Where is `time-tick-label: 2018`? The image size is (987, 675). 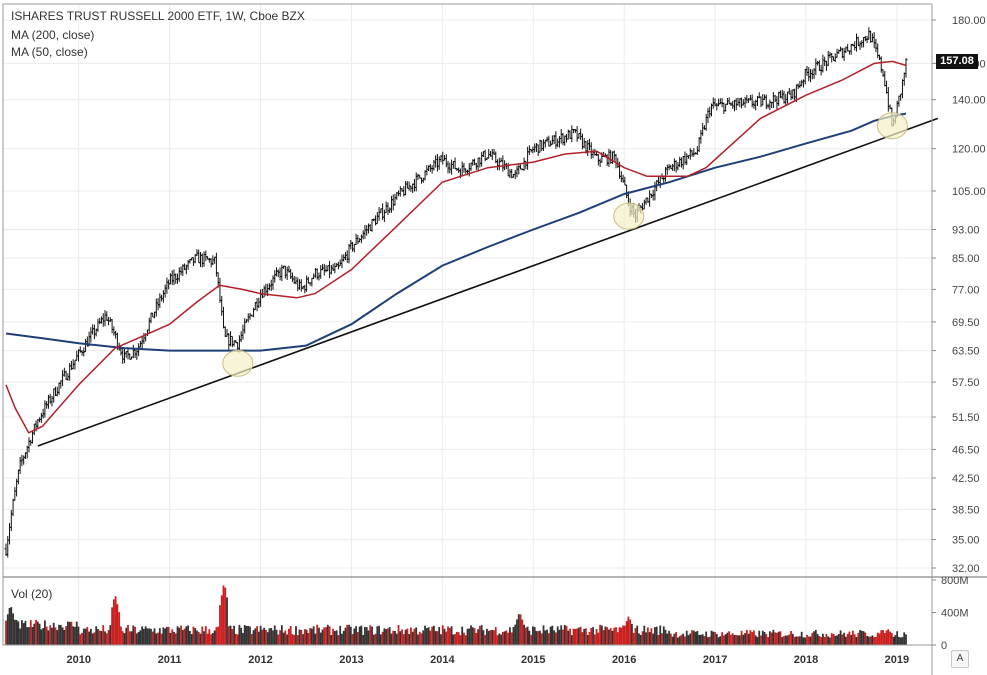 time-tick-label: 2018 is located at coordinates (806, 660).